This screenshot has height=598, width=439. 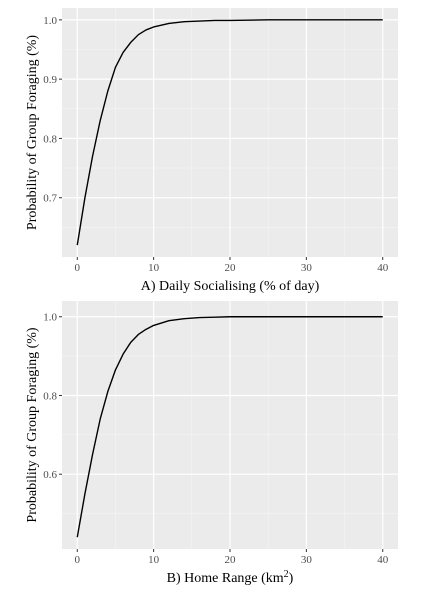 I want to click on x-axis-title: A) Daily Socialising (% of day), so click(x=230, y=286).